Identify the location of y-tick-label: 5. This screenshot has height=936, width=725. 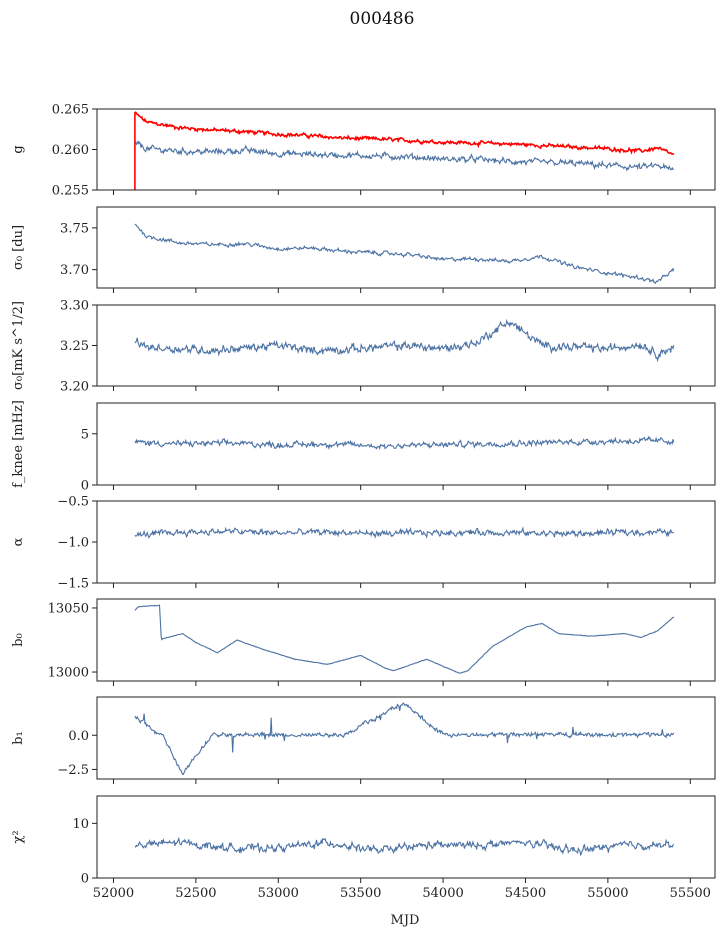
(85, 434).